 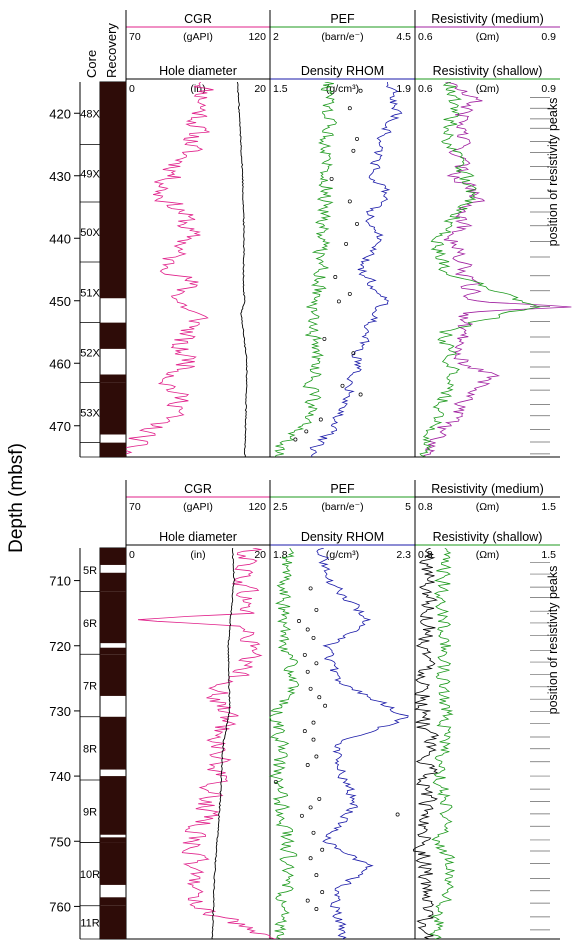 I want to click on track-scale-max: 4.5, so click(x=403, y=37).